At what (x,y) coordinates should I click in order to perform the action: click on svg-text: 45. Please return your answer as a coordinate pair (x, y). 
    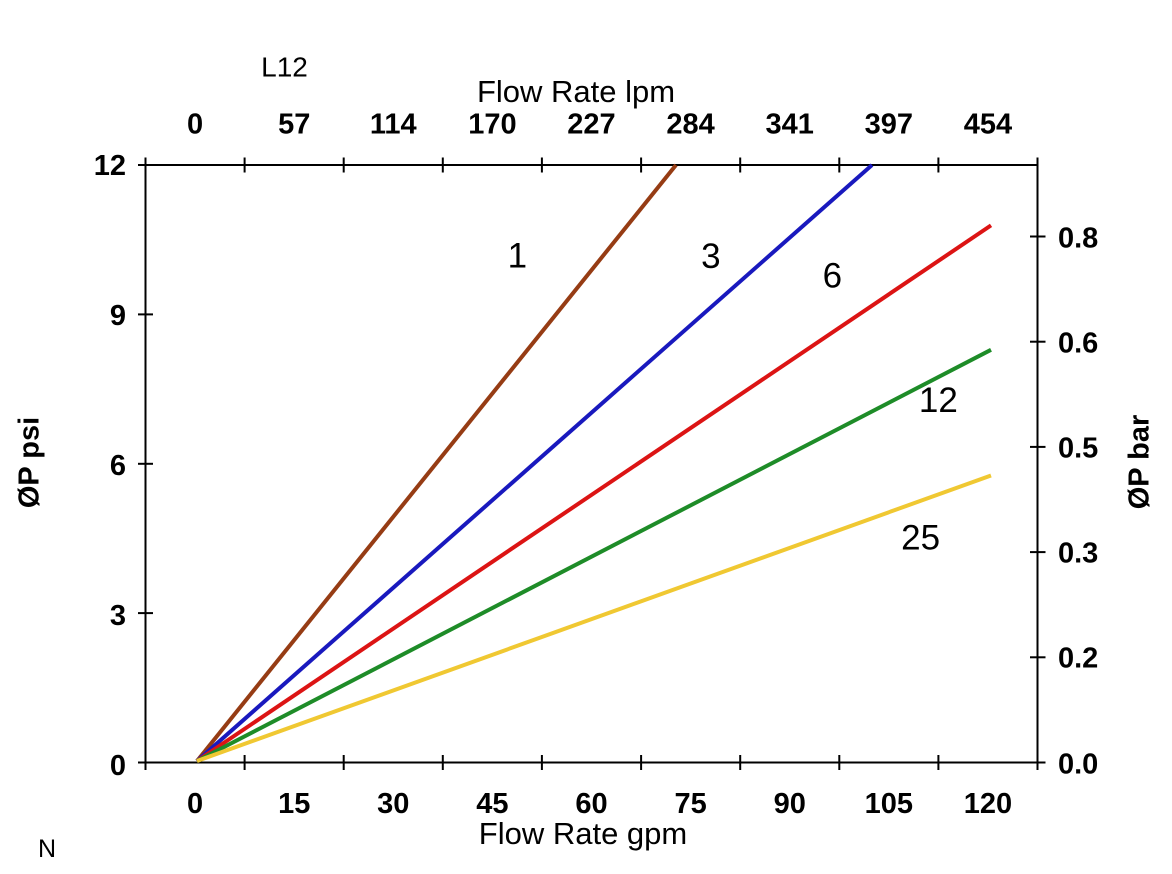
    Looking at the image, I should click on (492, 804).